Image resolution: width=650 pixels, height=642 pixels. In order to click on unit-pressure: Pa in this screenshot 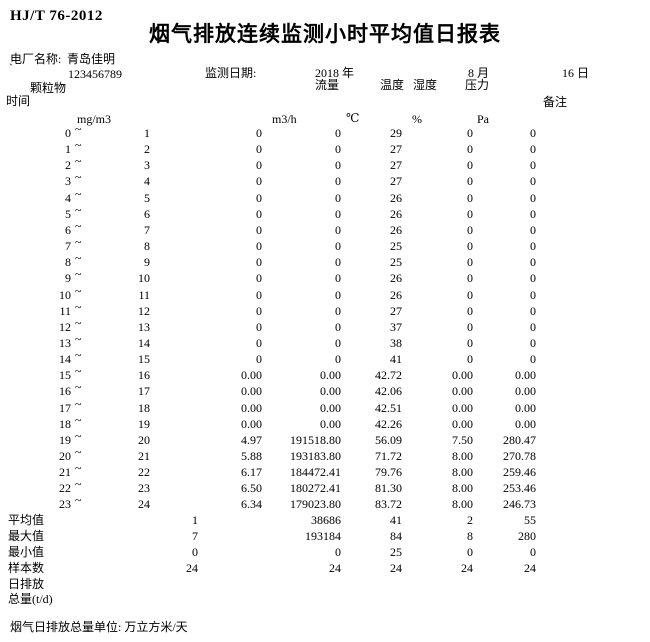, I will do `click(483, 119)`.